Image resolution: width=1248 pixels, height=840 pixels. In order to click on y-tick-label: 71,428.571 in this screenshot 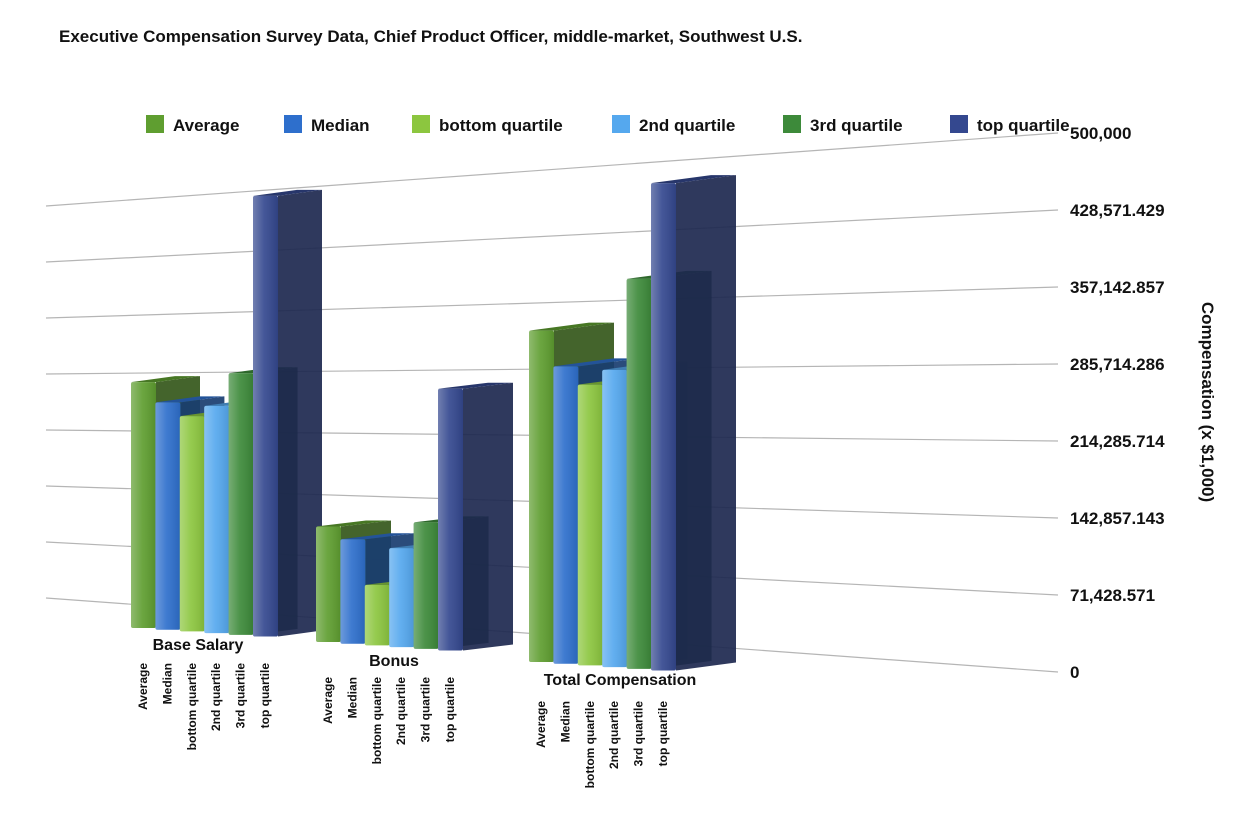, I will do `click(1112, 595)`.